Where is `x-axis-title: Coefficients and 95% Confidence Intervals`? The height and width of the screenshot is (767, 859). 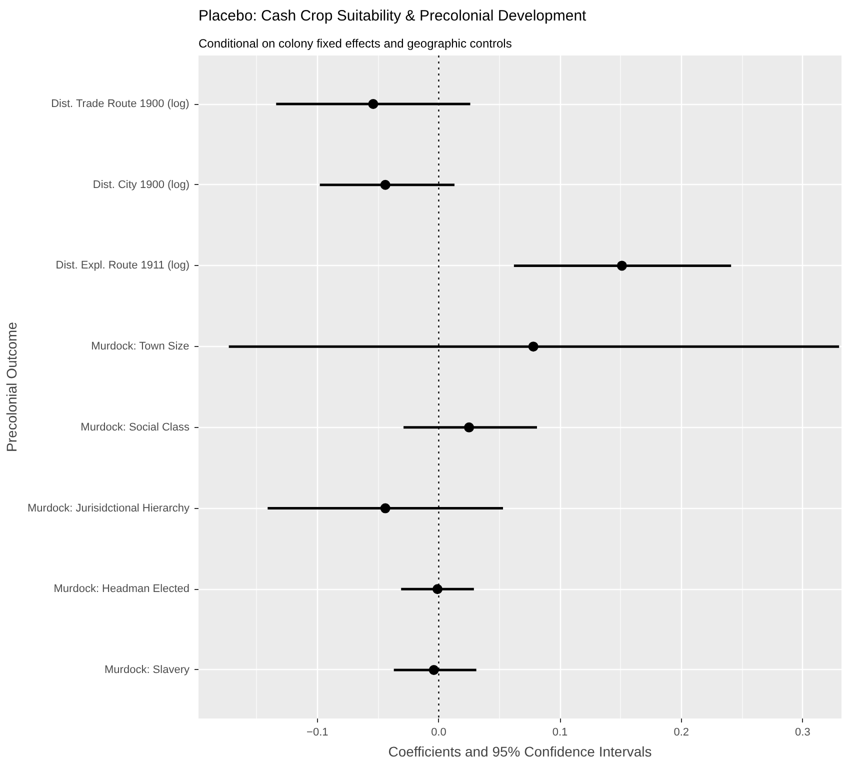 x-axis-title: Coefficients and 95% Confidence Intervals is located at coordinates (520, 752).